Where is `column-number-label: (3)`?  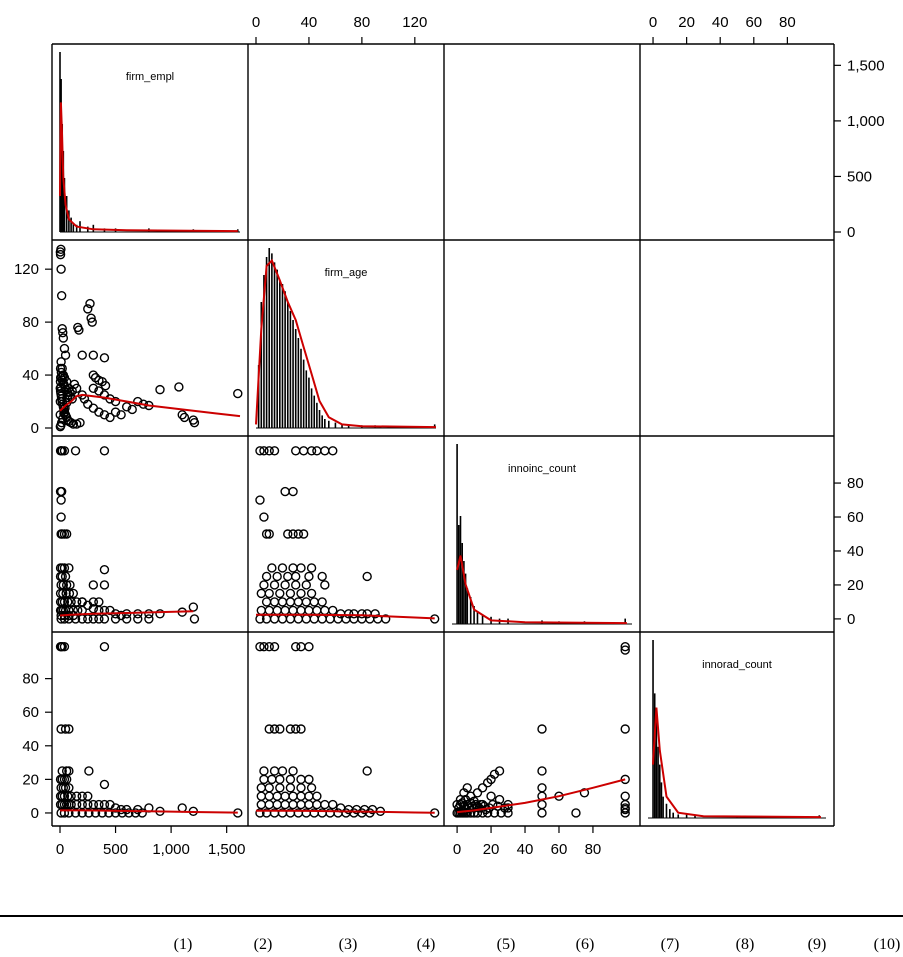 column-number-label: (3) is located at coordinates (348, 944).